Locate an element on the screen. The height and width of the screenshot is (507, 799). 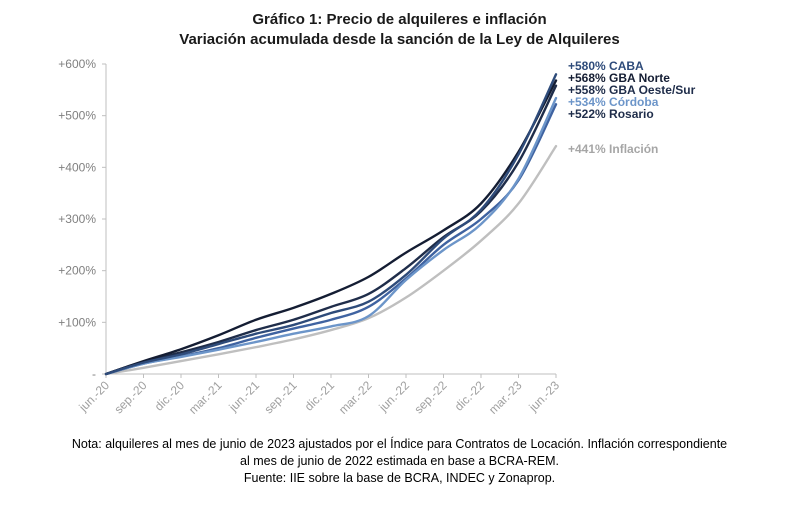
x-tick-label: mar.-23 is located at coordinates (505, 397).